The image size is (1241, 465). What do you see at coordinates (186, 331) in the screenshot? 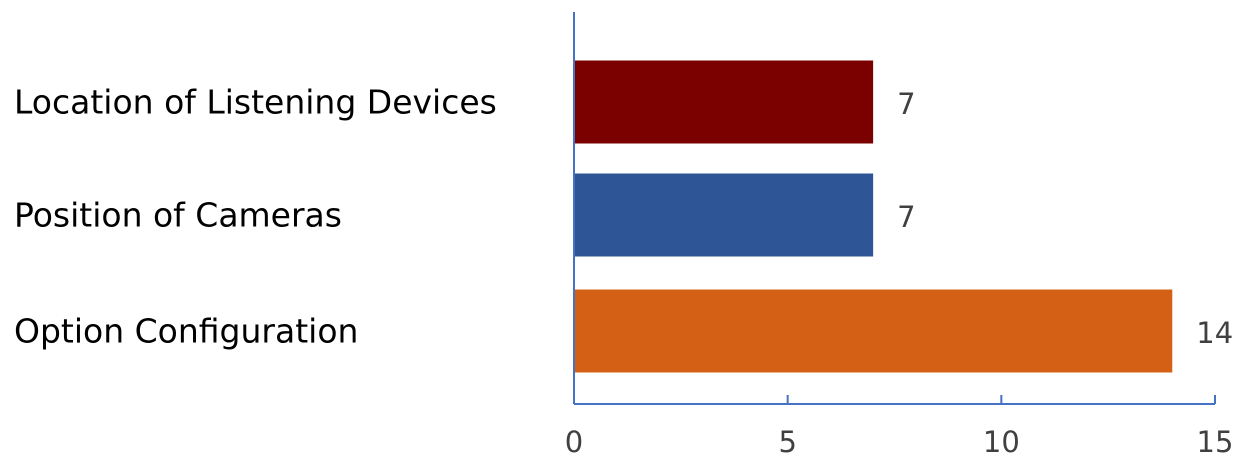
I see `category-label-2: Option Configuration` at bounding box center [186, 331].